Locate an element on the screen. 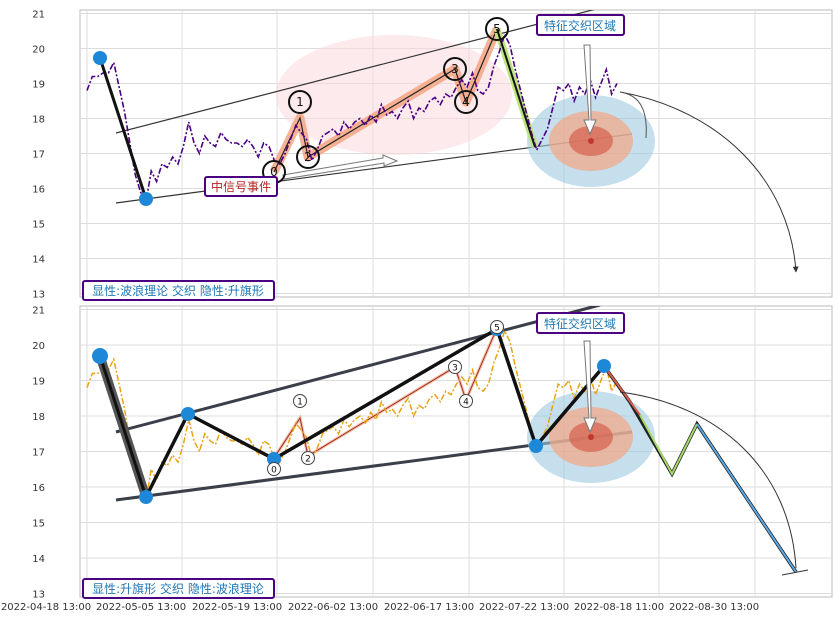  top-pattern-label: 显性:波浪理论 交织 隐性:升旗形 is located at coordinates (178, 290).